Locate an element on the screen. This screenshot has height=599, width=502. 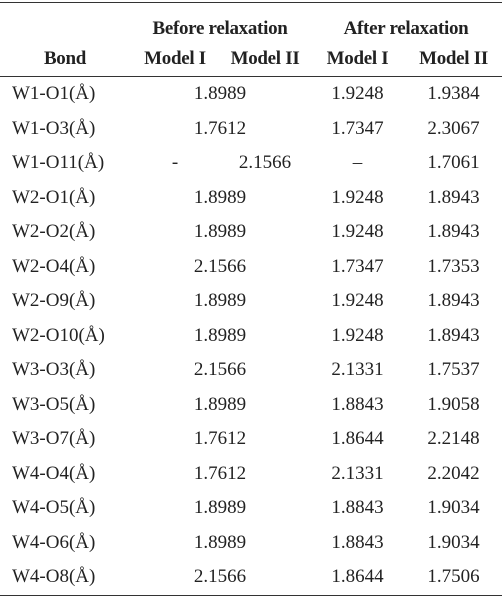
bond-cell: W1-O11(Å) is located at coordinates (58, 163).